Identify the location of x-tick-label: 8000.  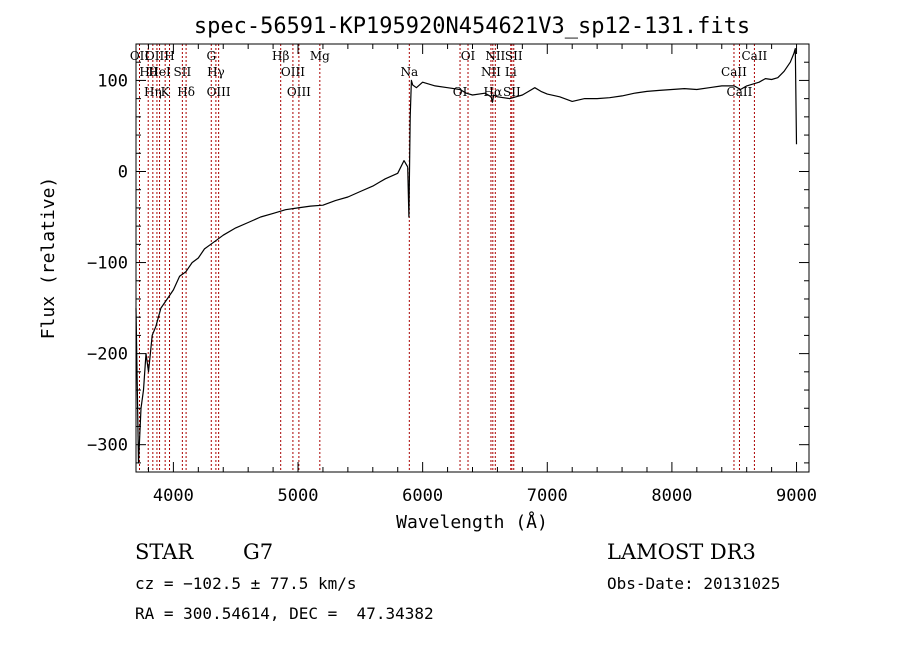
(671, 496).